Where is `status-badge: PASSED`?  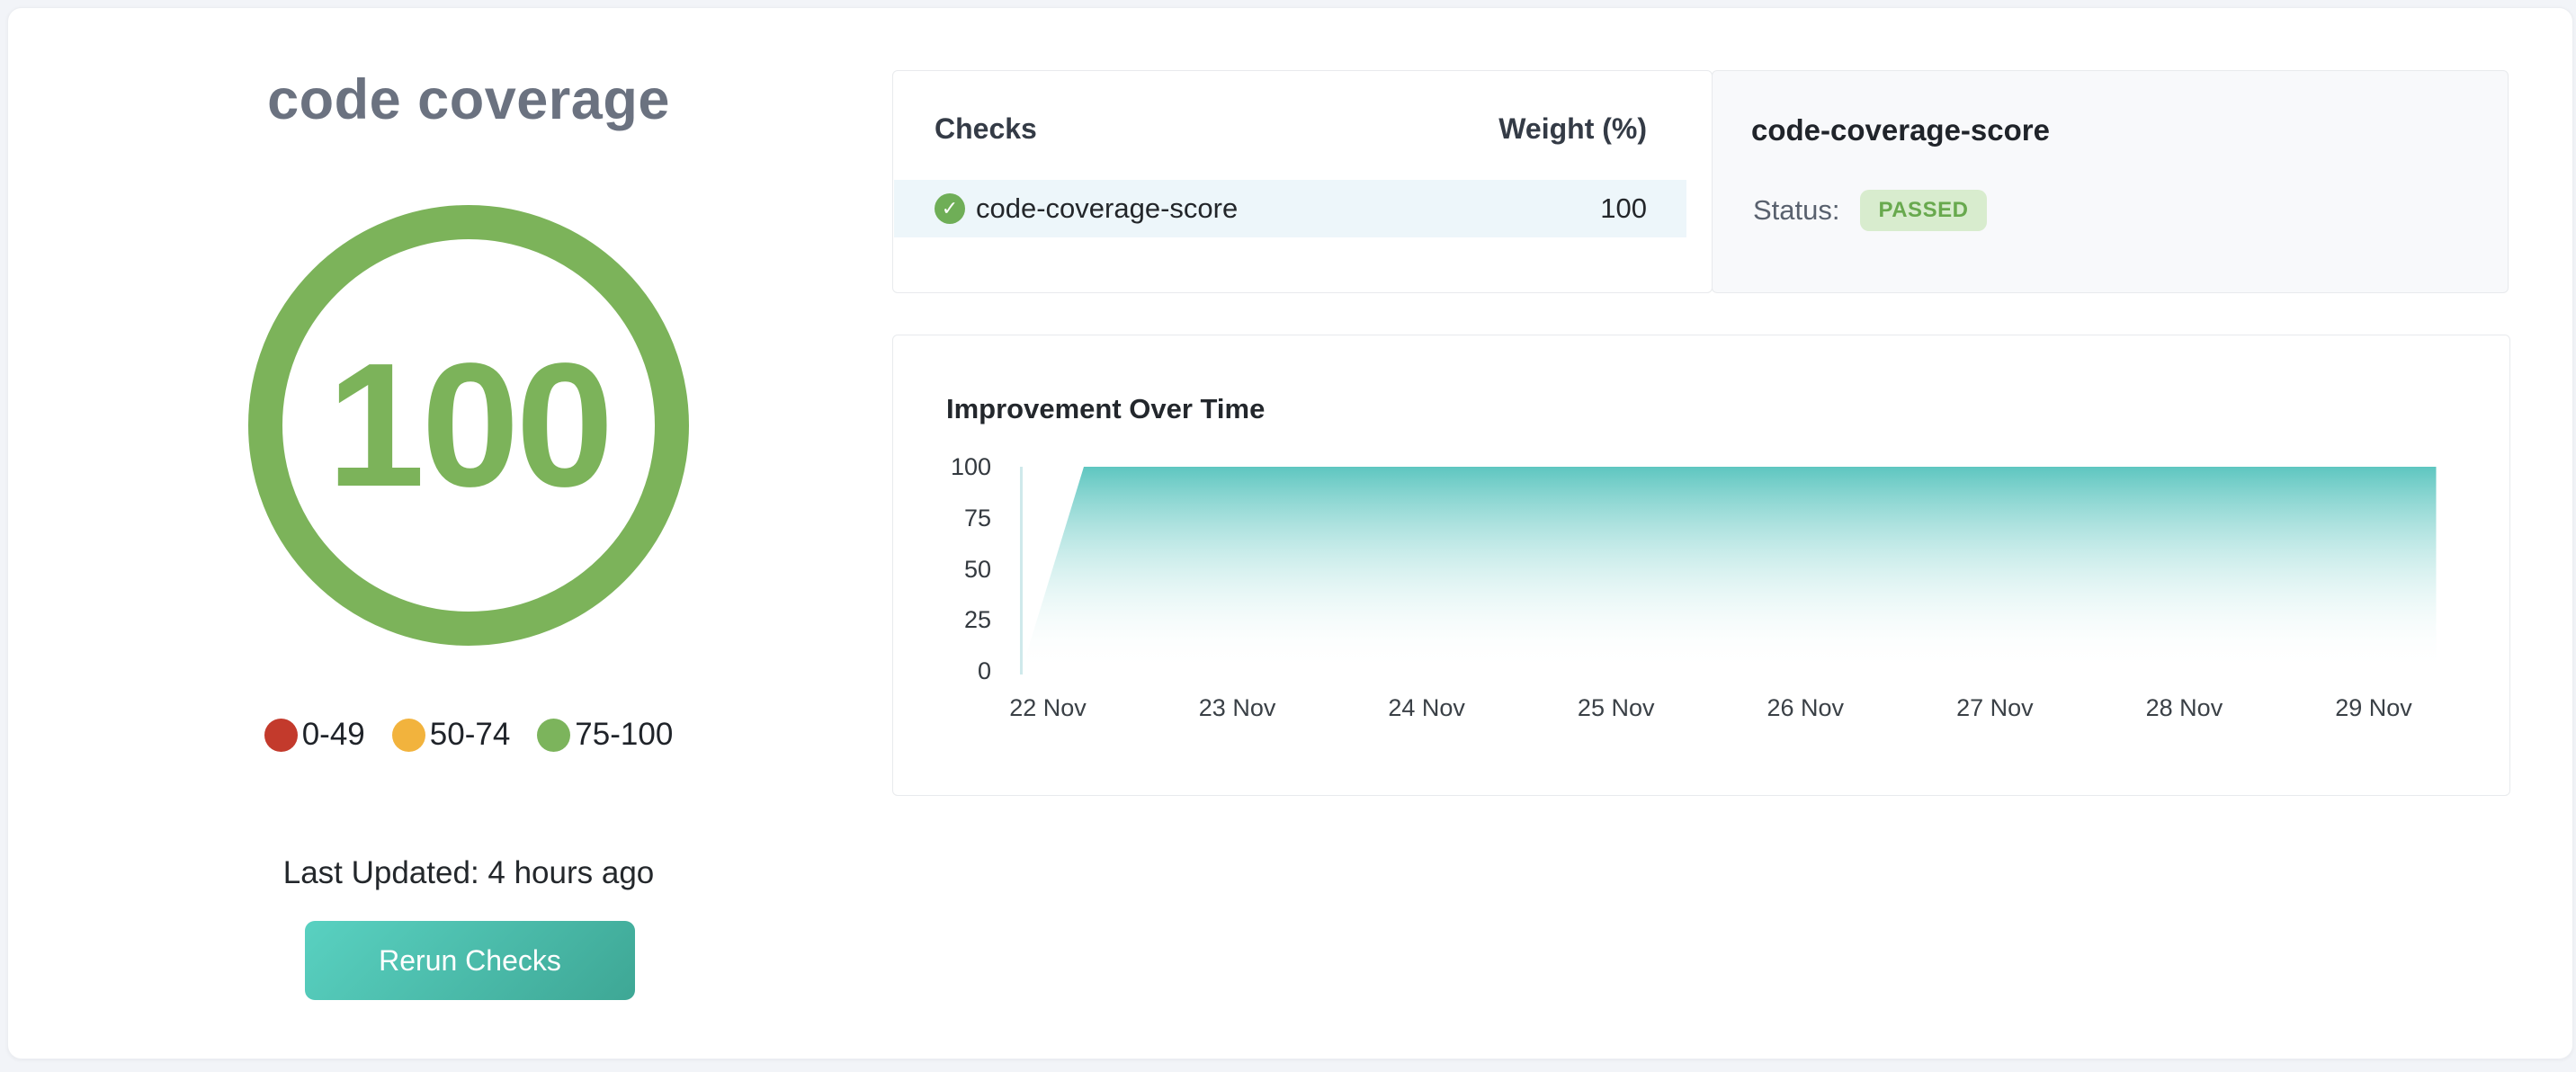
status-badge: PASSED is located at coordinates (1923, 210).